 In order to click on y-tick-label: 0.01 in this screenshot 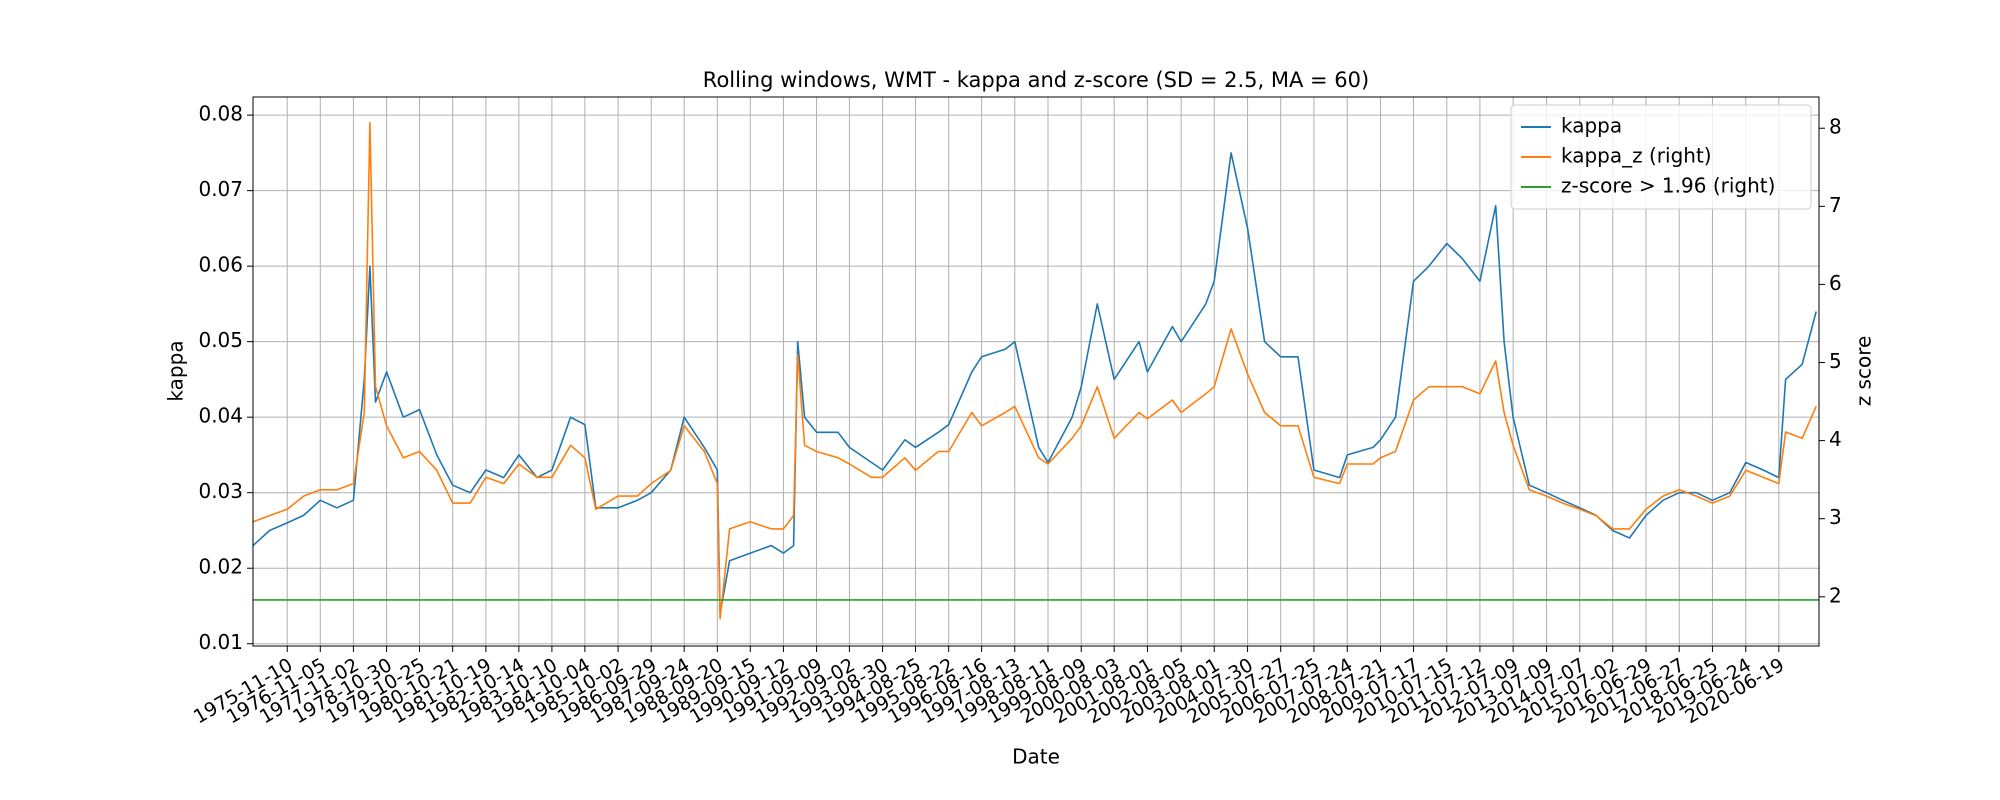, I will do `click(220, 642)`.